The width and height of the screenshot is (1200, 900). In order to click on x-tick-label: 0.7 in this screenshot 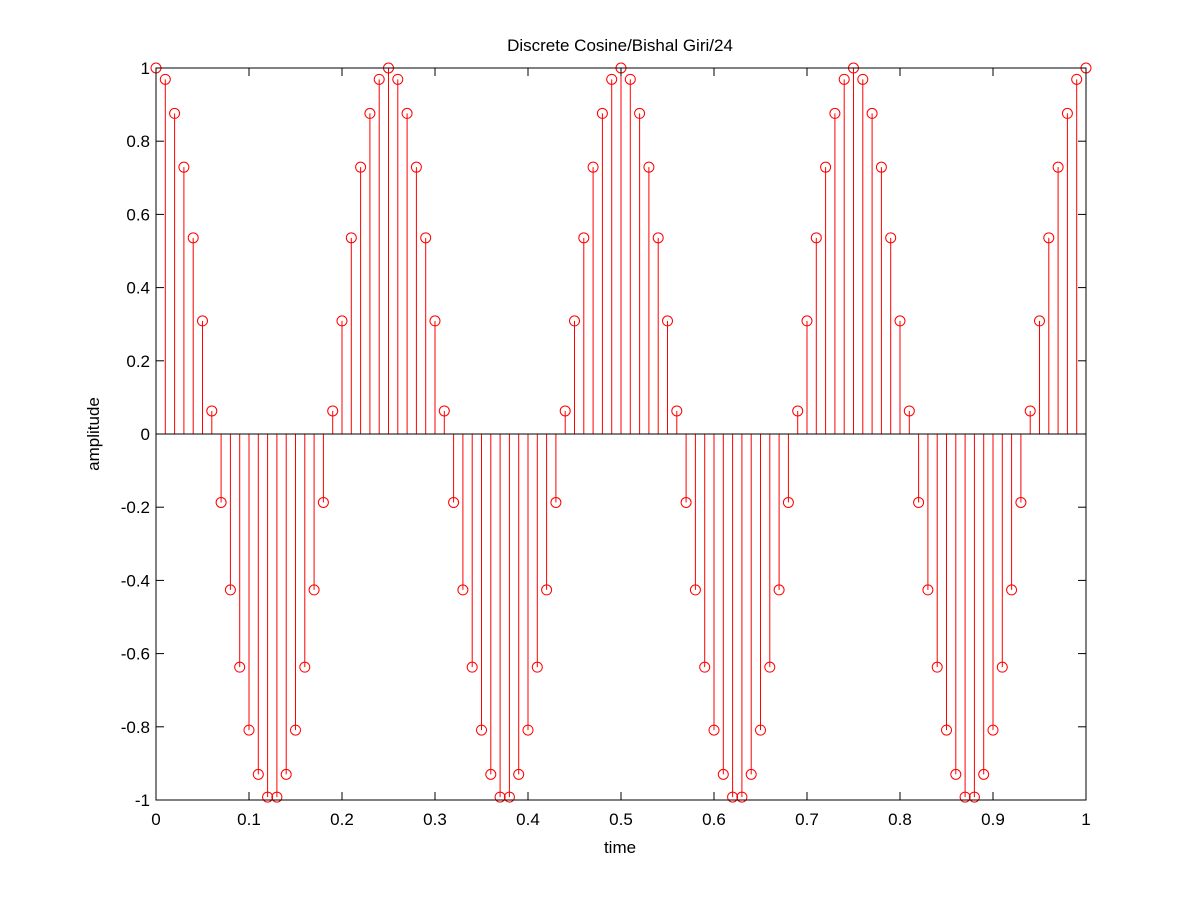, I will do `click(807, 819)`.